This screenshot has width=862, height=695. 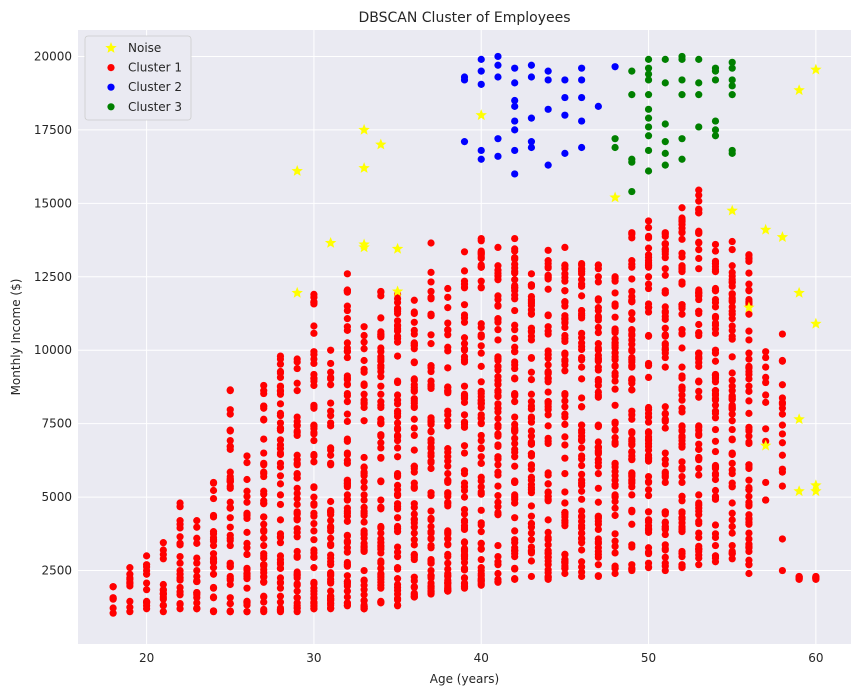 I want to click on y-tick-label: 20000, so click(x=53, y=56).